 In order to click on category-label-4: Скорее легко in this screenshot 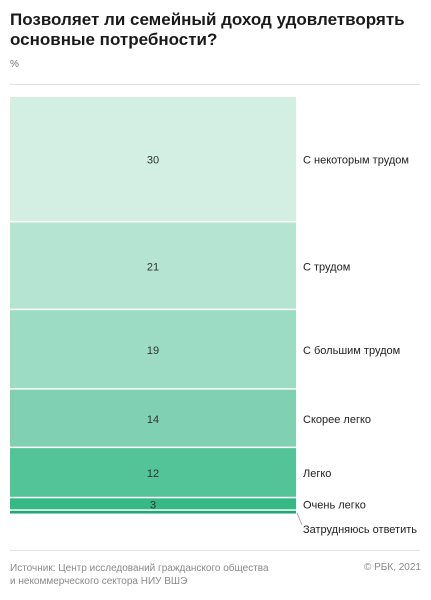, I will do `click(337, 420)`.